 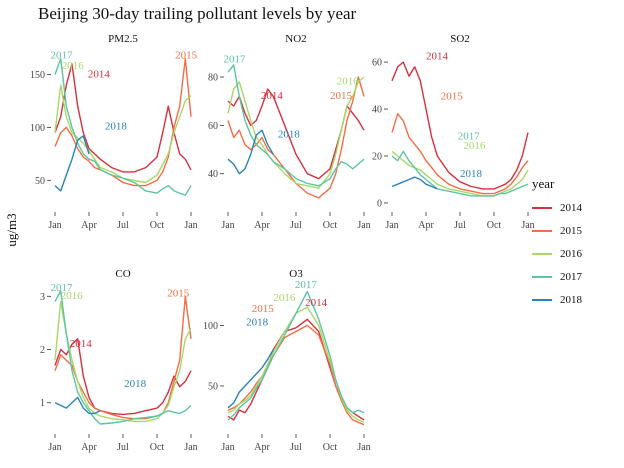 What do you see at coordinates (37, 75) in the screenshot?
I see `y-tick-label-pm25: 150` at bounding box center [37, 75].